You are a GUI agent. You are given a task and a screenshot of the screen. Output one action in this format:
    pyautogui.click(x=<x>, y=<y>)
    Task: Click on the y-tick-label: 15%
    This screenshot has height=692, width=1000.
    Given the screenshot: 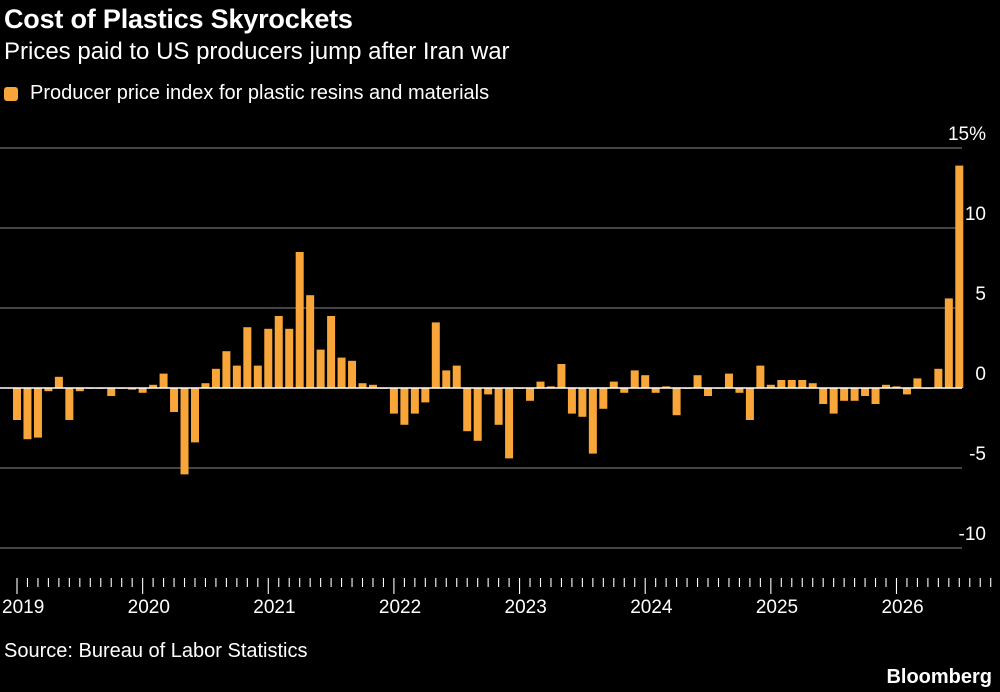 What is the action you would take?
    pyautogui.click(x=967, y=134)
    